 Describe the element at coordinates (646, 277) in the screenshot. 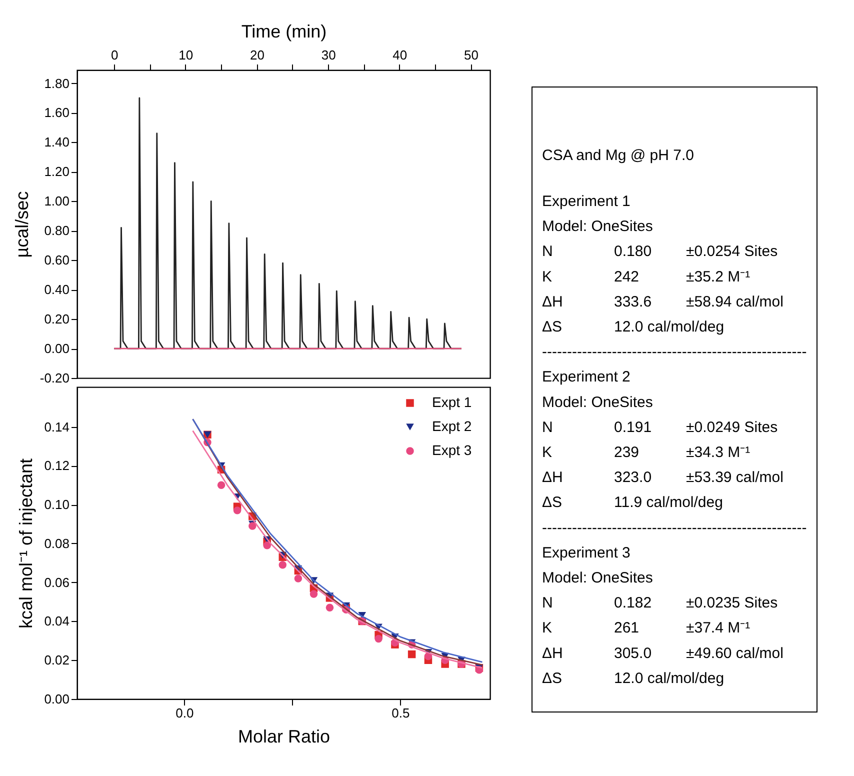

I see `text: K 242 ±35.2 M⁻¹` at that location.